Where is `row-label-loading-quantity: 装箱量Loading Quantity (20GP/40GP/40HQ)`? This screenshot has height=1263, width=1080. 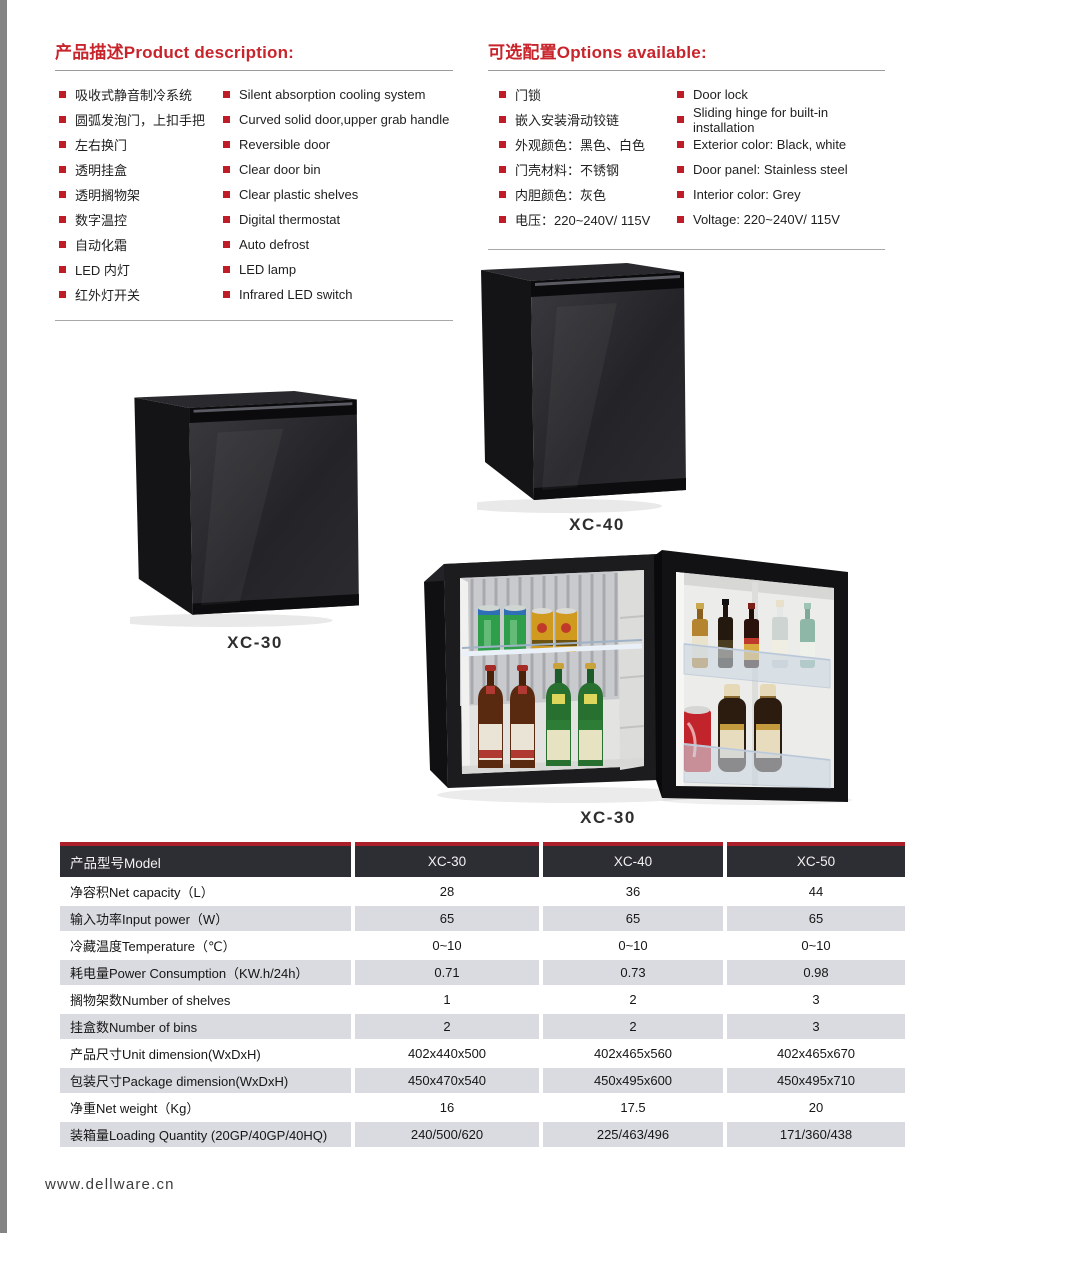 row-label-loading-quantity: 装箱量Loading Quantity (20GP/40GP/40HQ) is located at coordinates (205, 1134).